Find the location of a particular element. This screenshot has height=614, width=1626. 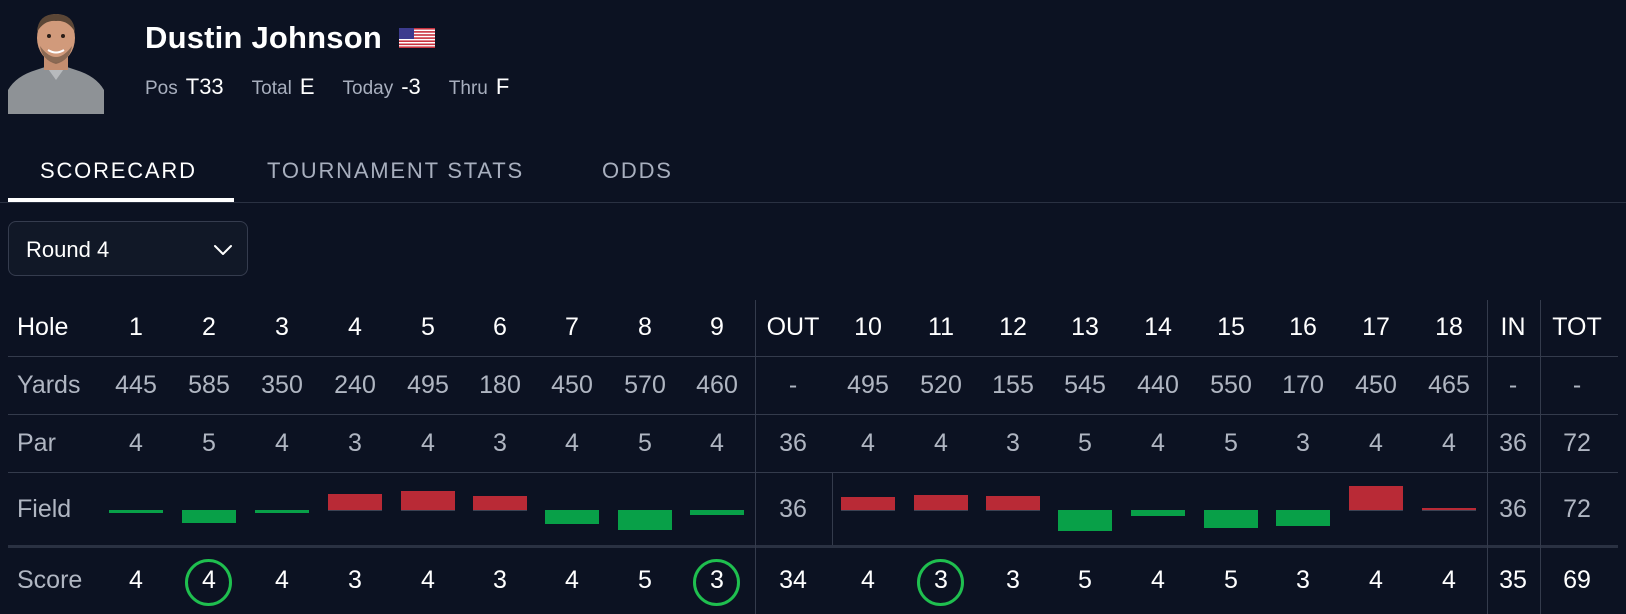

hole-header: 8 is located at coordinates (645, 327).